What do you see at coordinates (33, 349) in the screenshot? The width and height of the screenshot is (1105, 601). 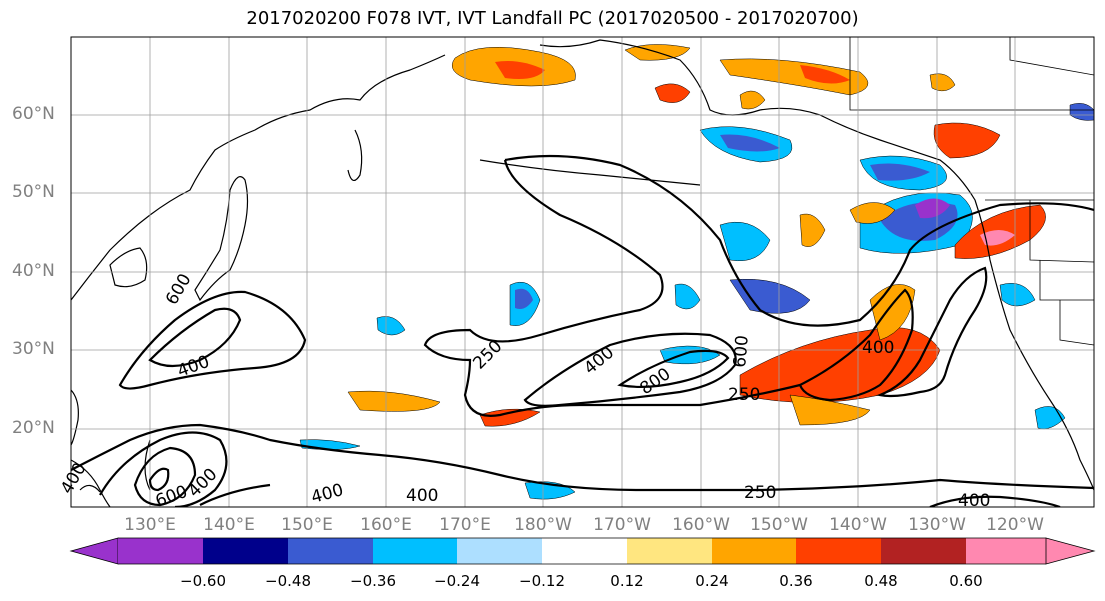 I see `lat-label: 30°N` at bounding box center [33, 349].